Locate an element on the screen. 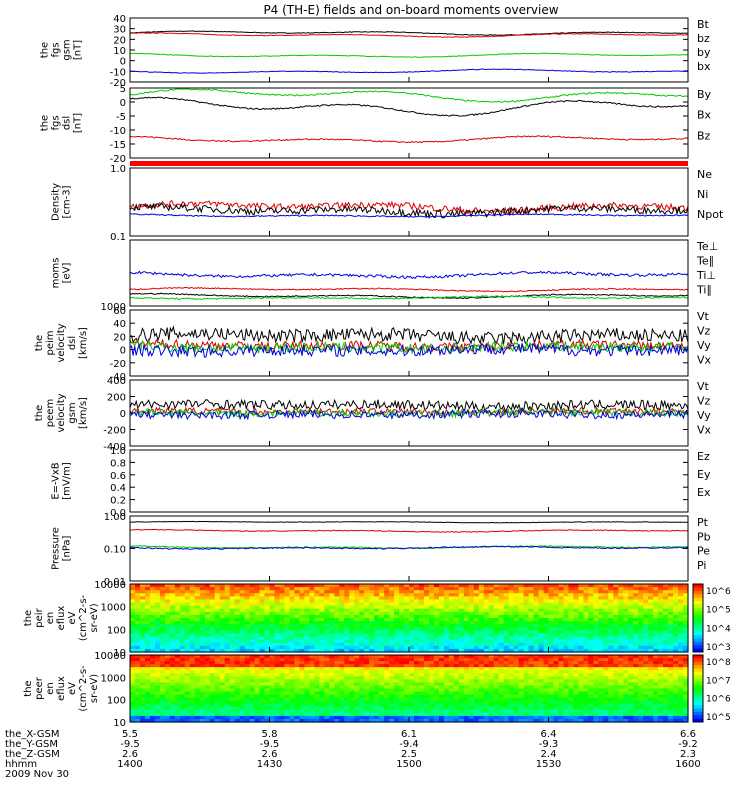 Image resolution: width=750 pixels, height=800 pixels. y-tick-label: 10000 is located at coordinates (110, 585).